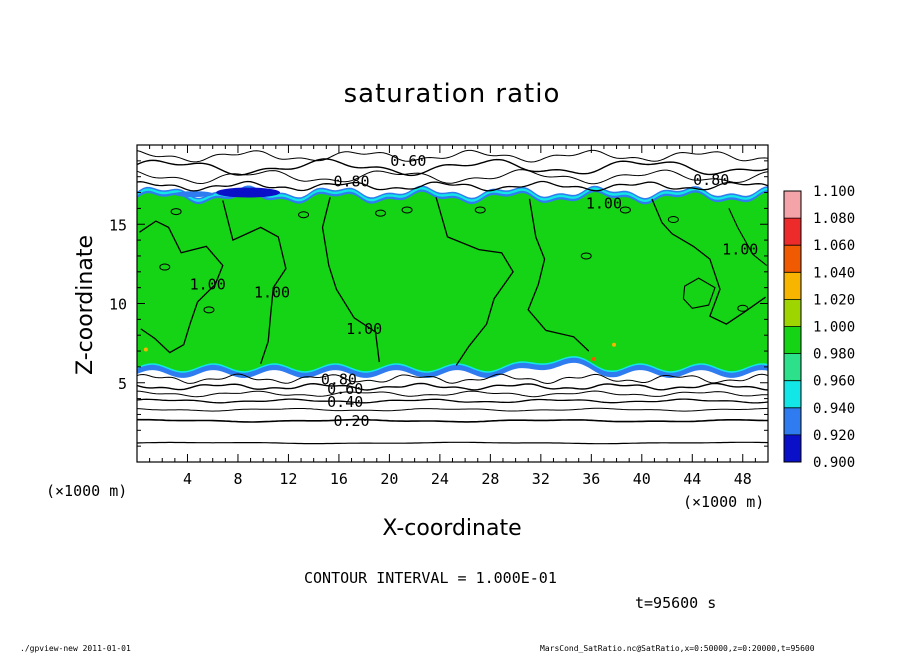  Describe the element at coordinates (642, 479) in the screenshot. I see `x-tick-label: 40` at that location.